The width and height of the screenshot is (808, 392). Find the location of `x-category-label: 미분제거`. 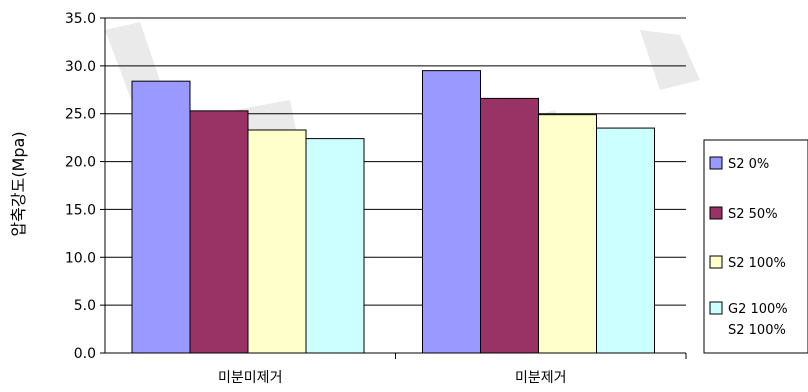

x-category-label: 미분제거 is located at coordinates (541, 378).